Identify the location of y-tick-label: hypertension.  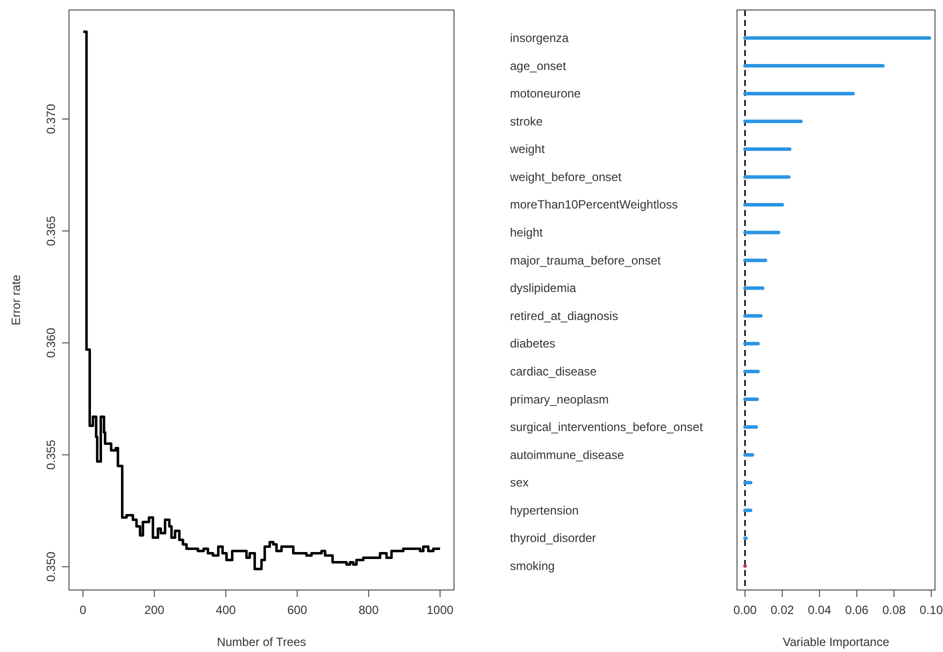
(544, 510).